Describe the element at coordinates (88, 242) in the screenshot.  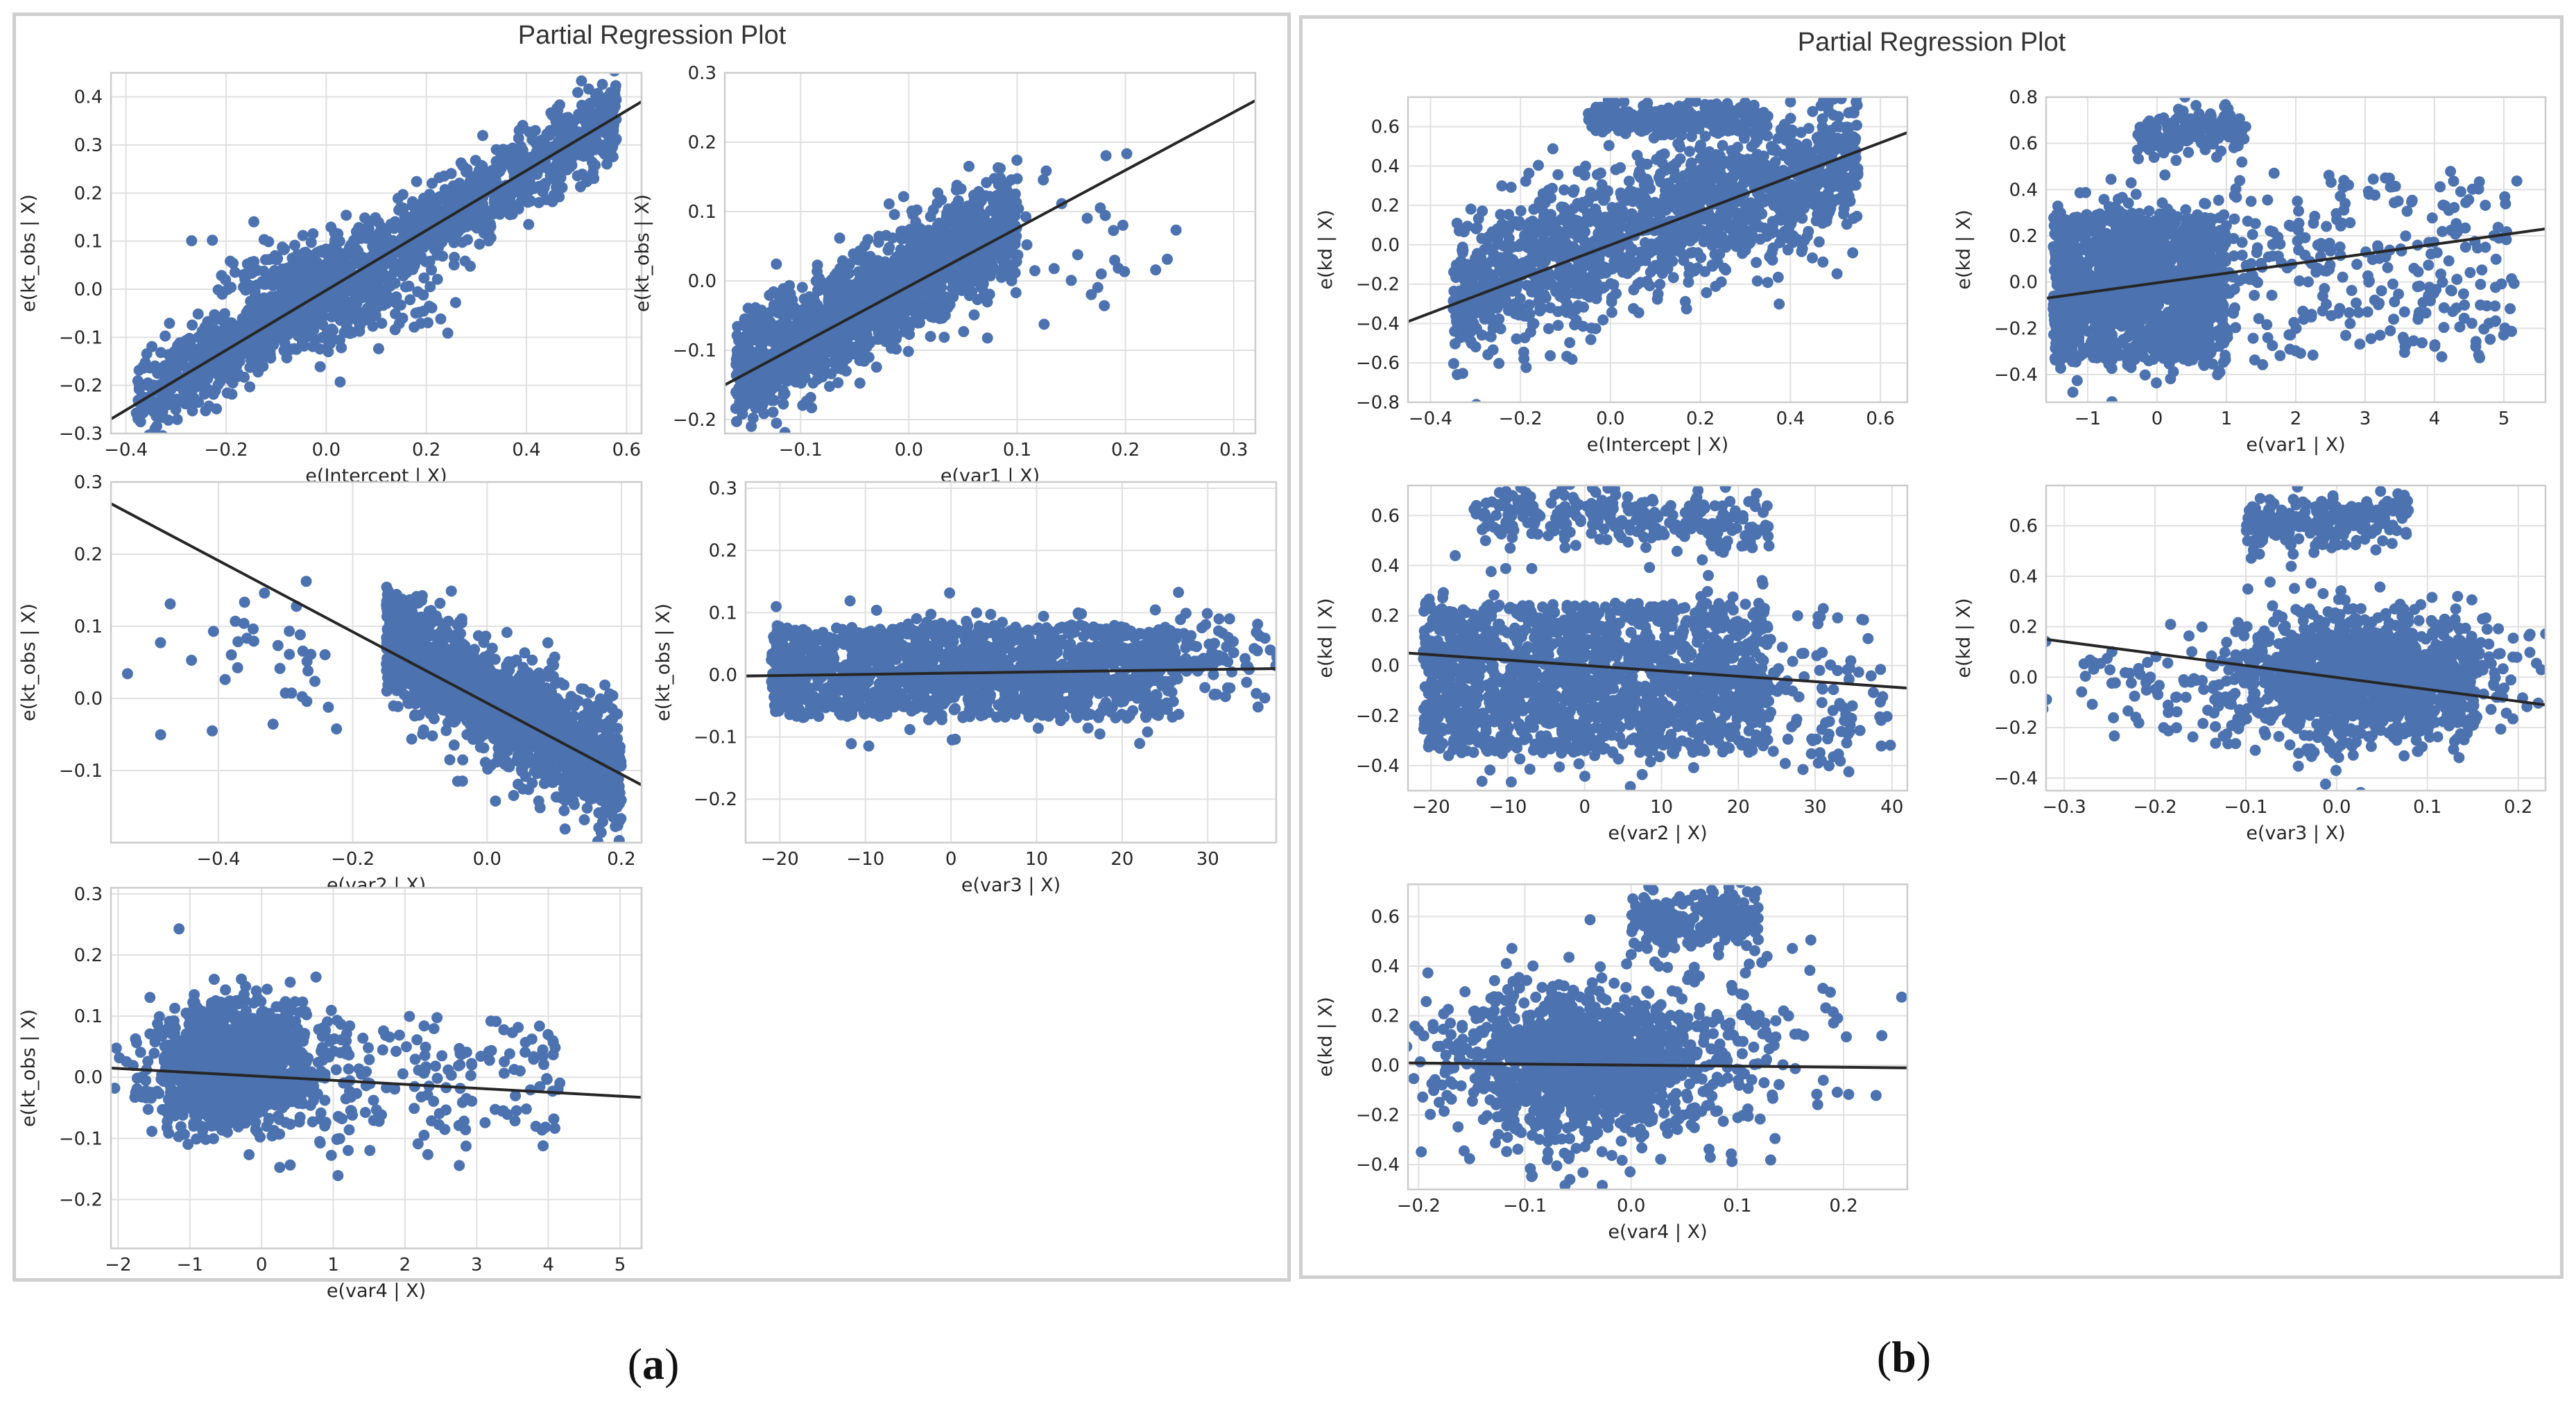
I see `y-tick-label: 0.1` at that location.